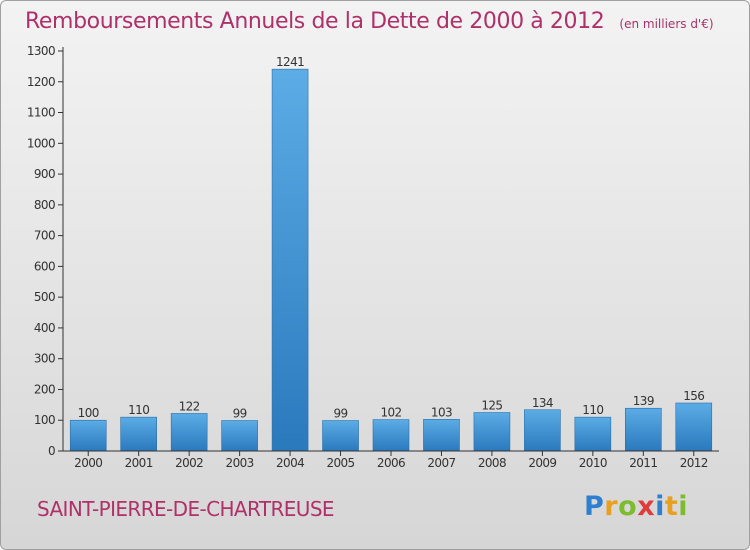  Describe the element at coordinates (189, 432) in the screenshot. I see `bar-2002` at that location.